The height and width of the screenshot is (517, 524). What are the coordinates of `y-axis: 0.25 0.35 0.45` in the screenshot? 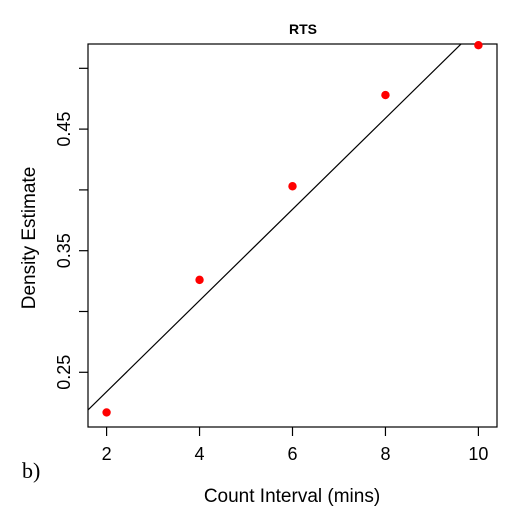 It's located at (71, 228).